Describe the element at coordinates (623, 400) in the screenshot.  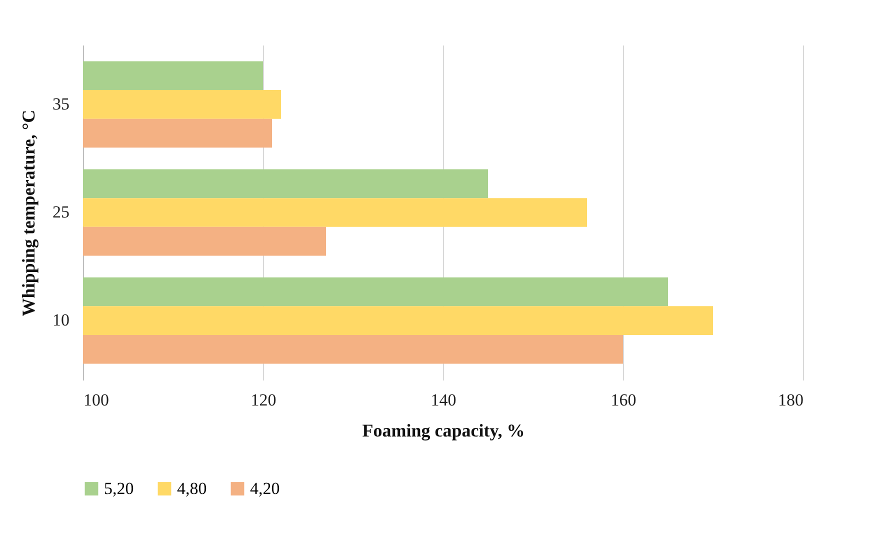
I see `x-tick-label: 160` at that location.